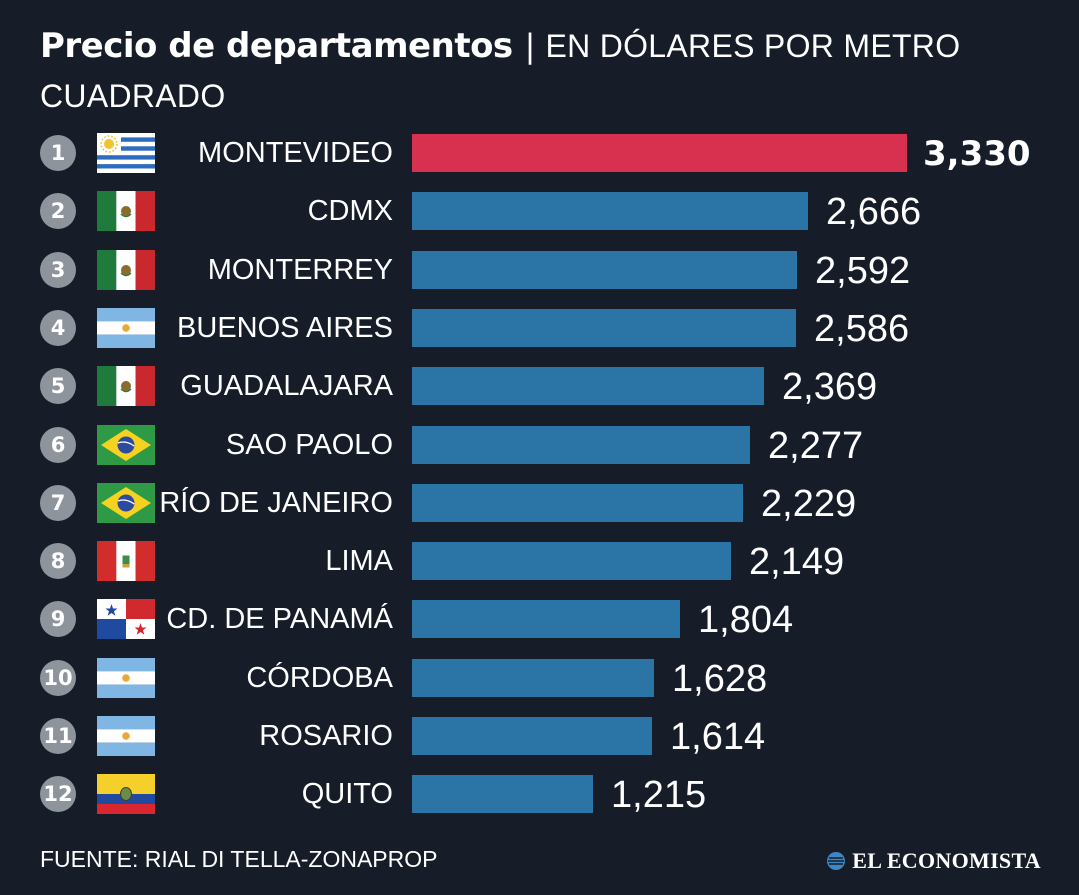 Image resolution: width=1079 pixels, height=895 pixels. What do you see at coordinates (946, 860) in the screenshot?
I see `brand-name: EL ECONOMISTA` at bounding box center [946, 860].